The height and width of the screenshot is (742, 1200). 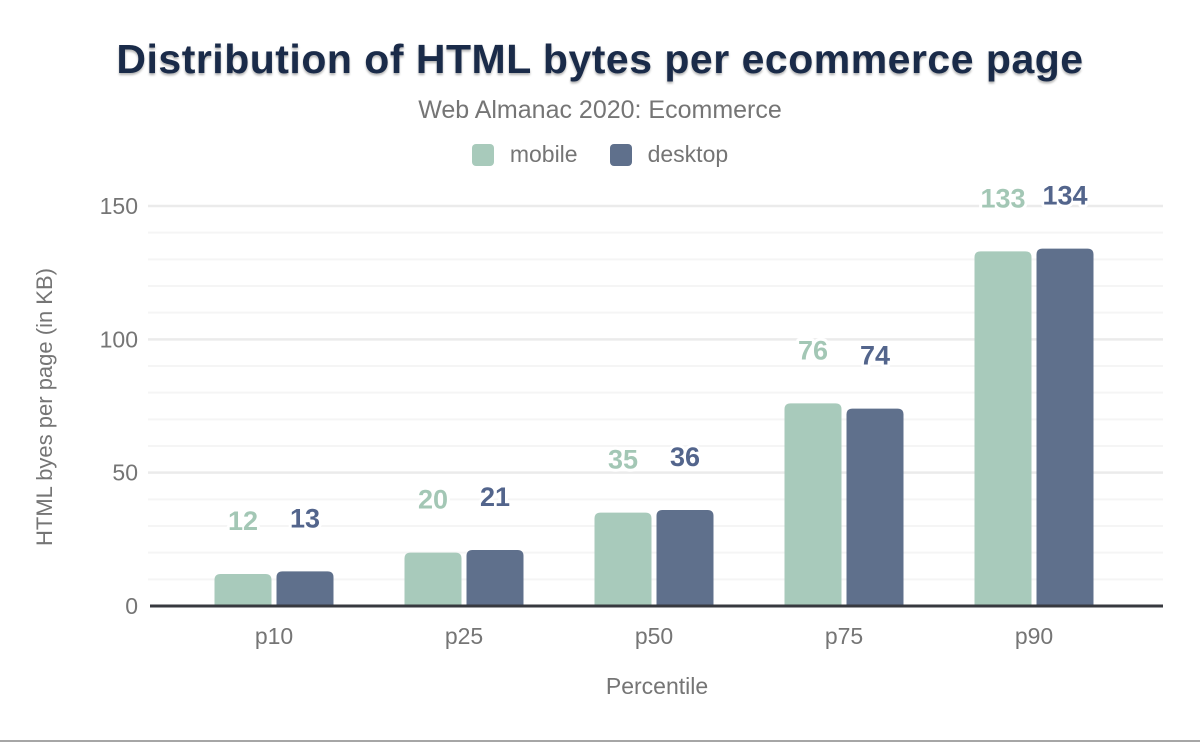 What do you see at coordinates (600, 110) in the screenshot?
I see `chart-subtitle: Web Almanac 2020: Ecommerce` at bounding box center [600, 110].